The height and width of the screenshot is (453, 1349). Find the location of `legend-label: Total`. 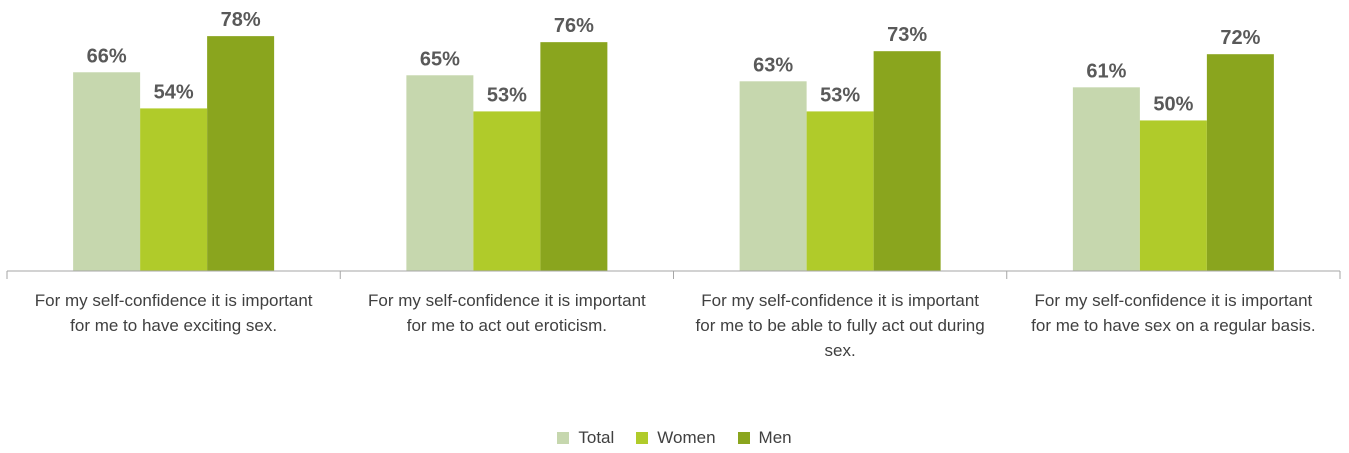

legend-label: Total is located at coordinates (596, 437).